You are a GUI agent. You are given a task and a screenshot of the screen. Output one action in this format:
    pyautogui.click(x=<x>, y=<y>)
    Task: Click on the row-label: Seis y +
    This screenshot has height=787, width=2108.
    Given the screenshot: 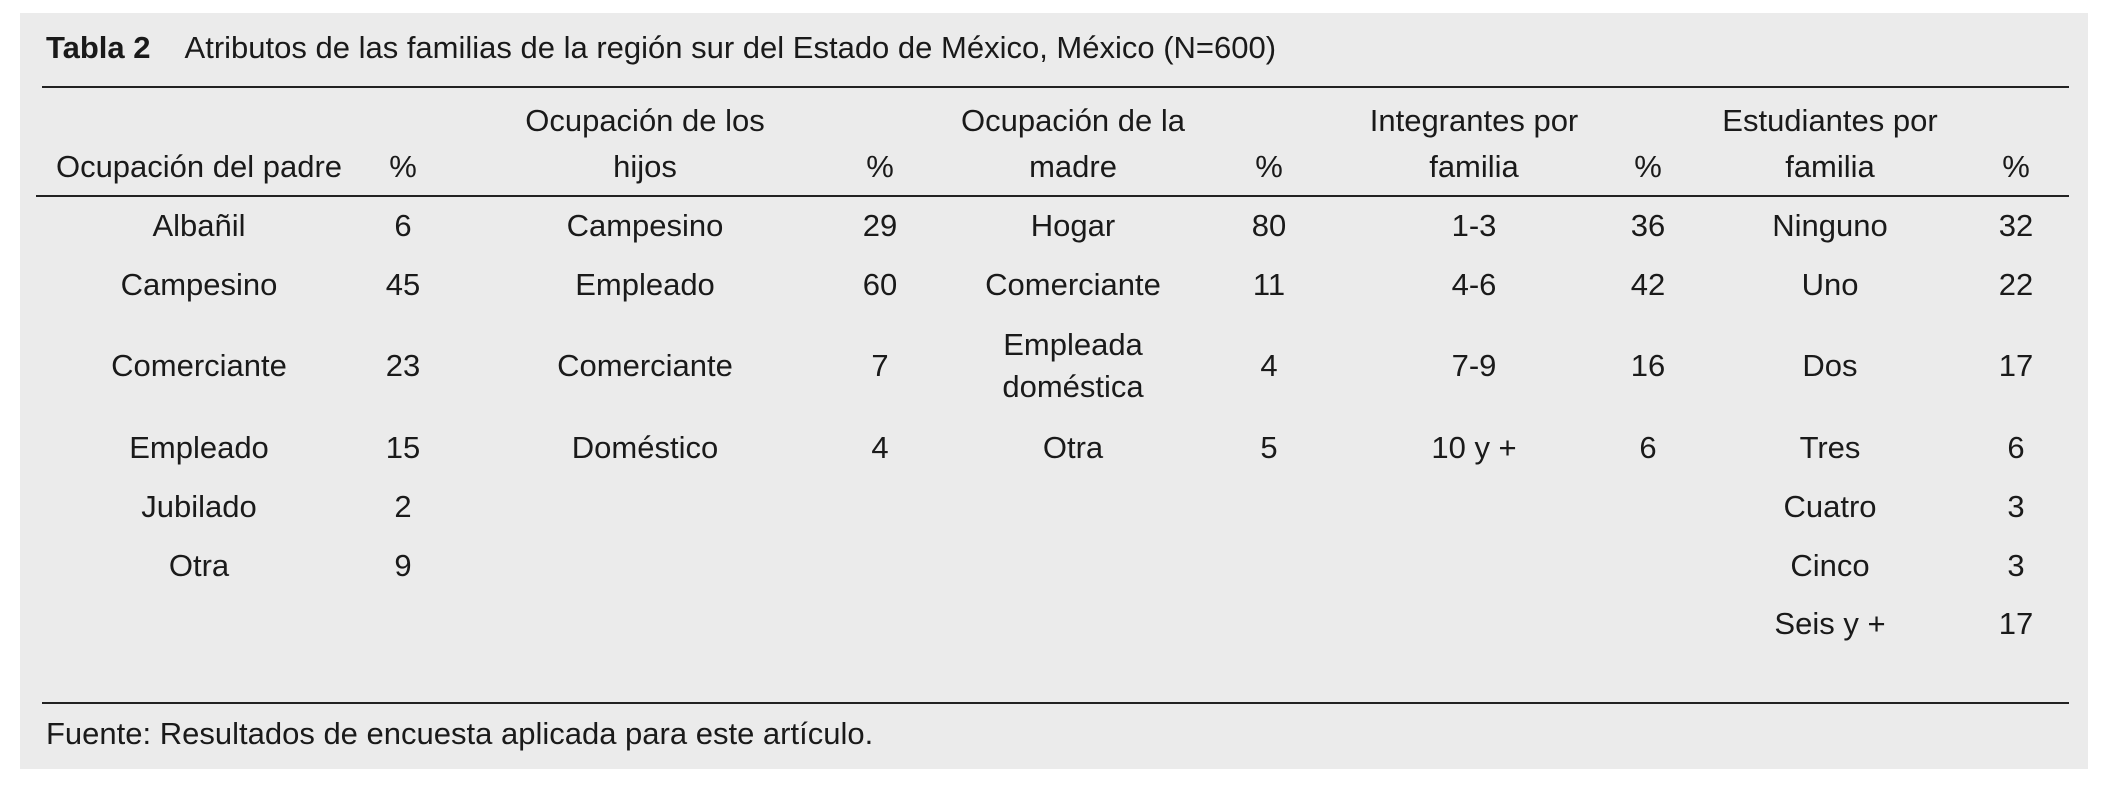 What is the action you would take?
    pyautogui.click(x=1830, y=623)
    